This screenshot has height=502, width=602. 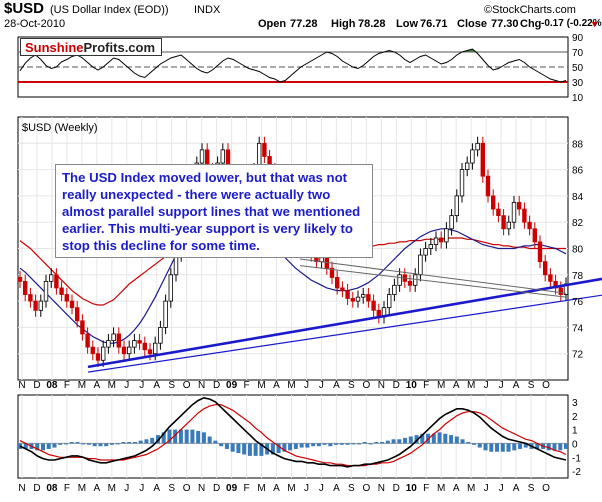 What do you see at coordinates (578, 53) in the screenshot?
I see `rsi-tick-label: 70` at bounding box center [578, 53].